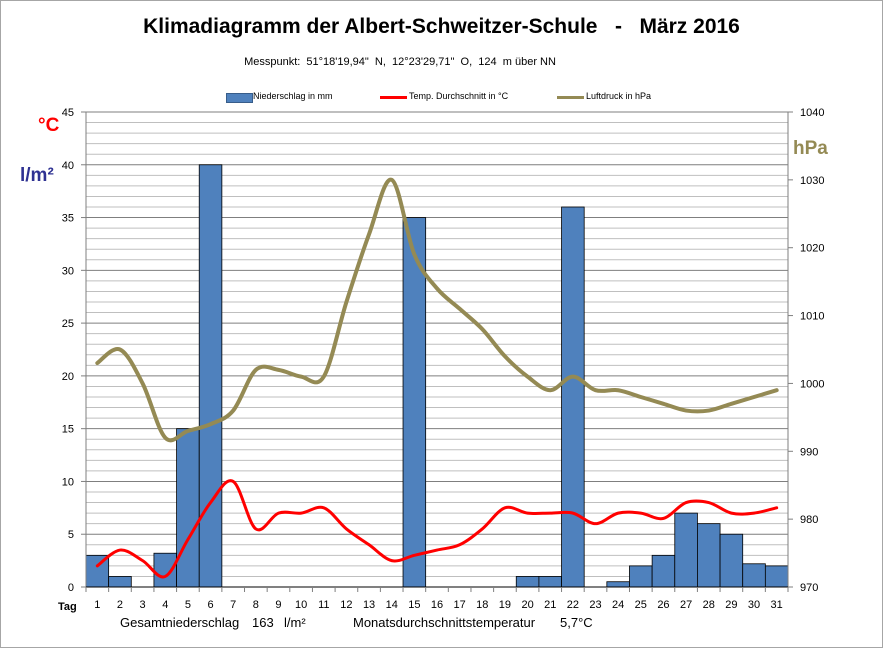 The width and height of the screenshot is (883, 648). I want to click on y-tick-label: 20, so click(68, 377).